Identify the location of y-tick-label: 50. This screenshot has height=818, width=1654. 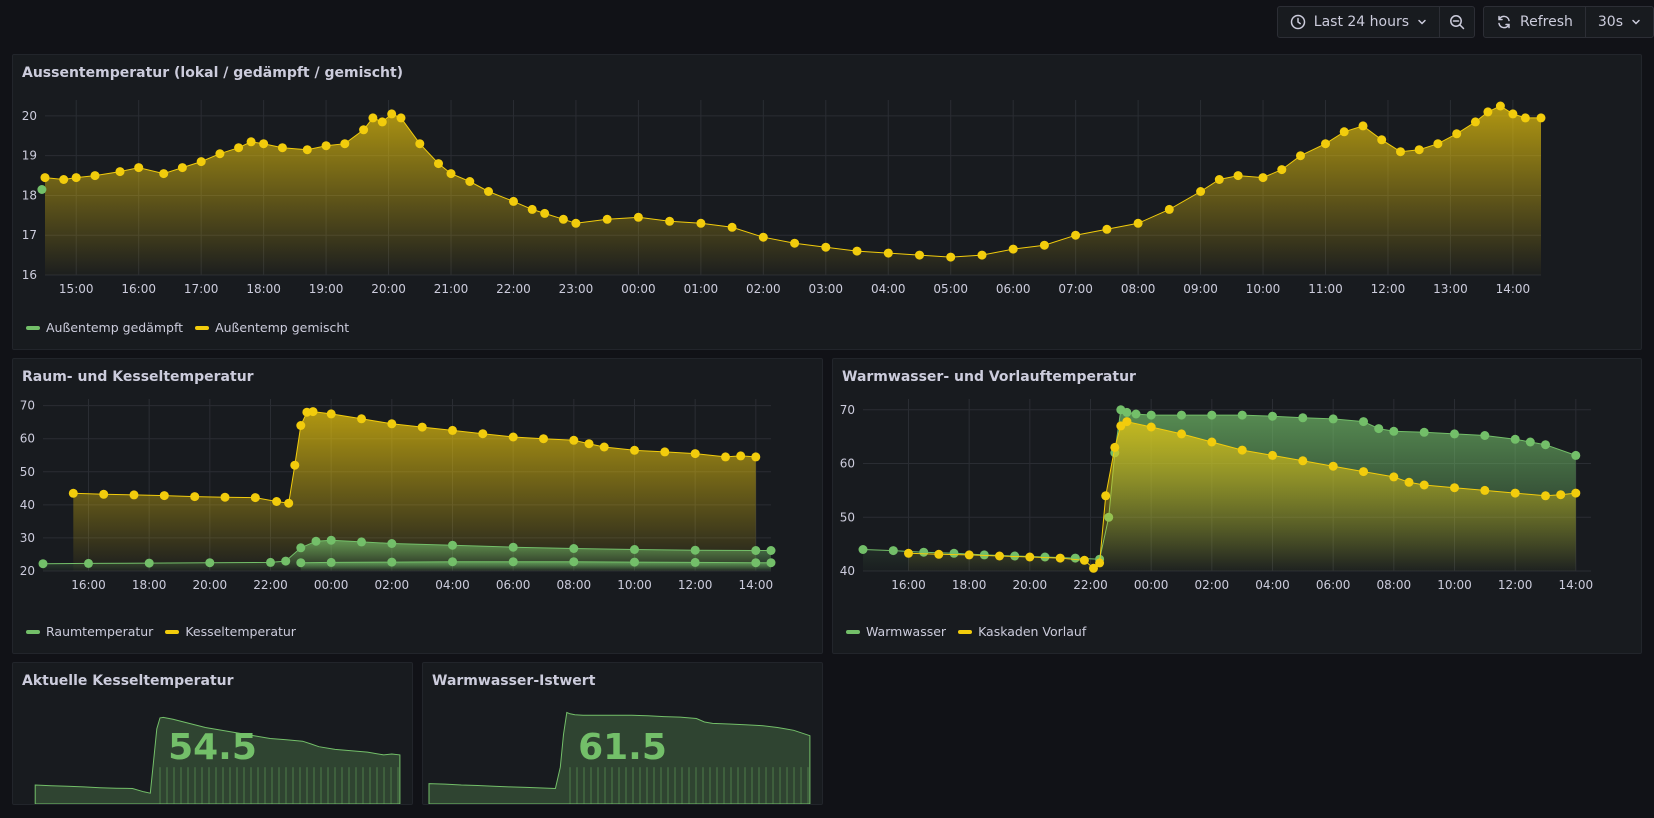
(27, 472).